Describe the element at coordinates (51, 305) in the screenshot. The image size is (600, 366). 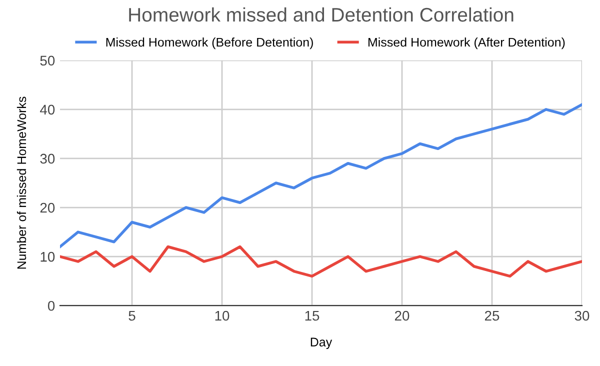
I see `y-tick-label: 0` at that location.